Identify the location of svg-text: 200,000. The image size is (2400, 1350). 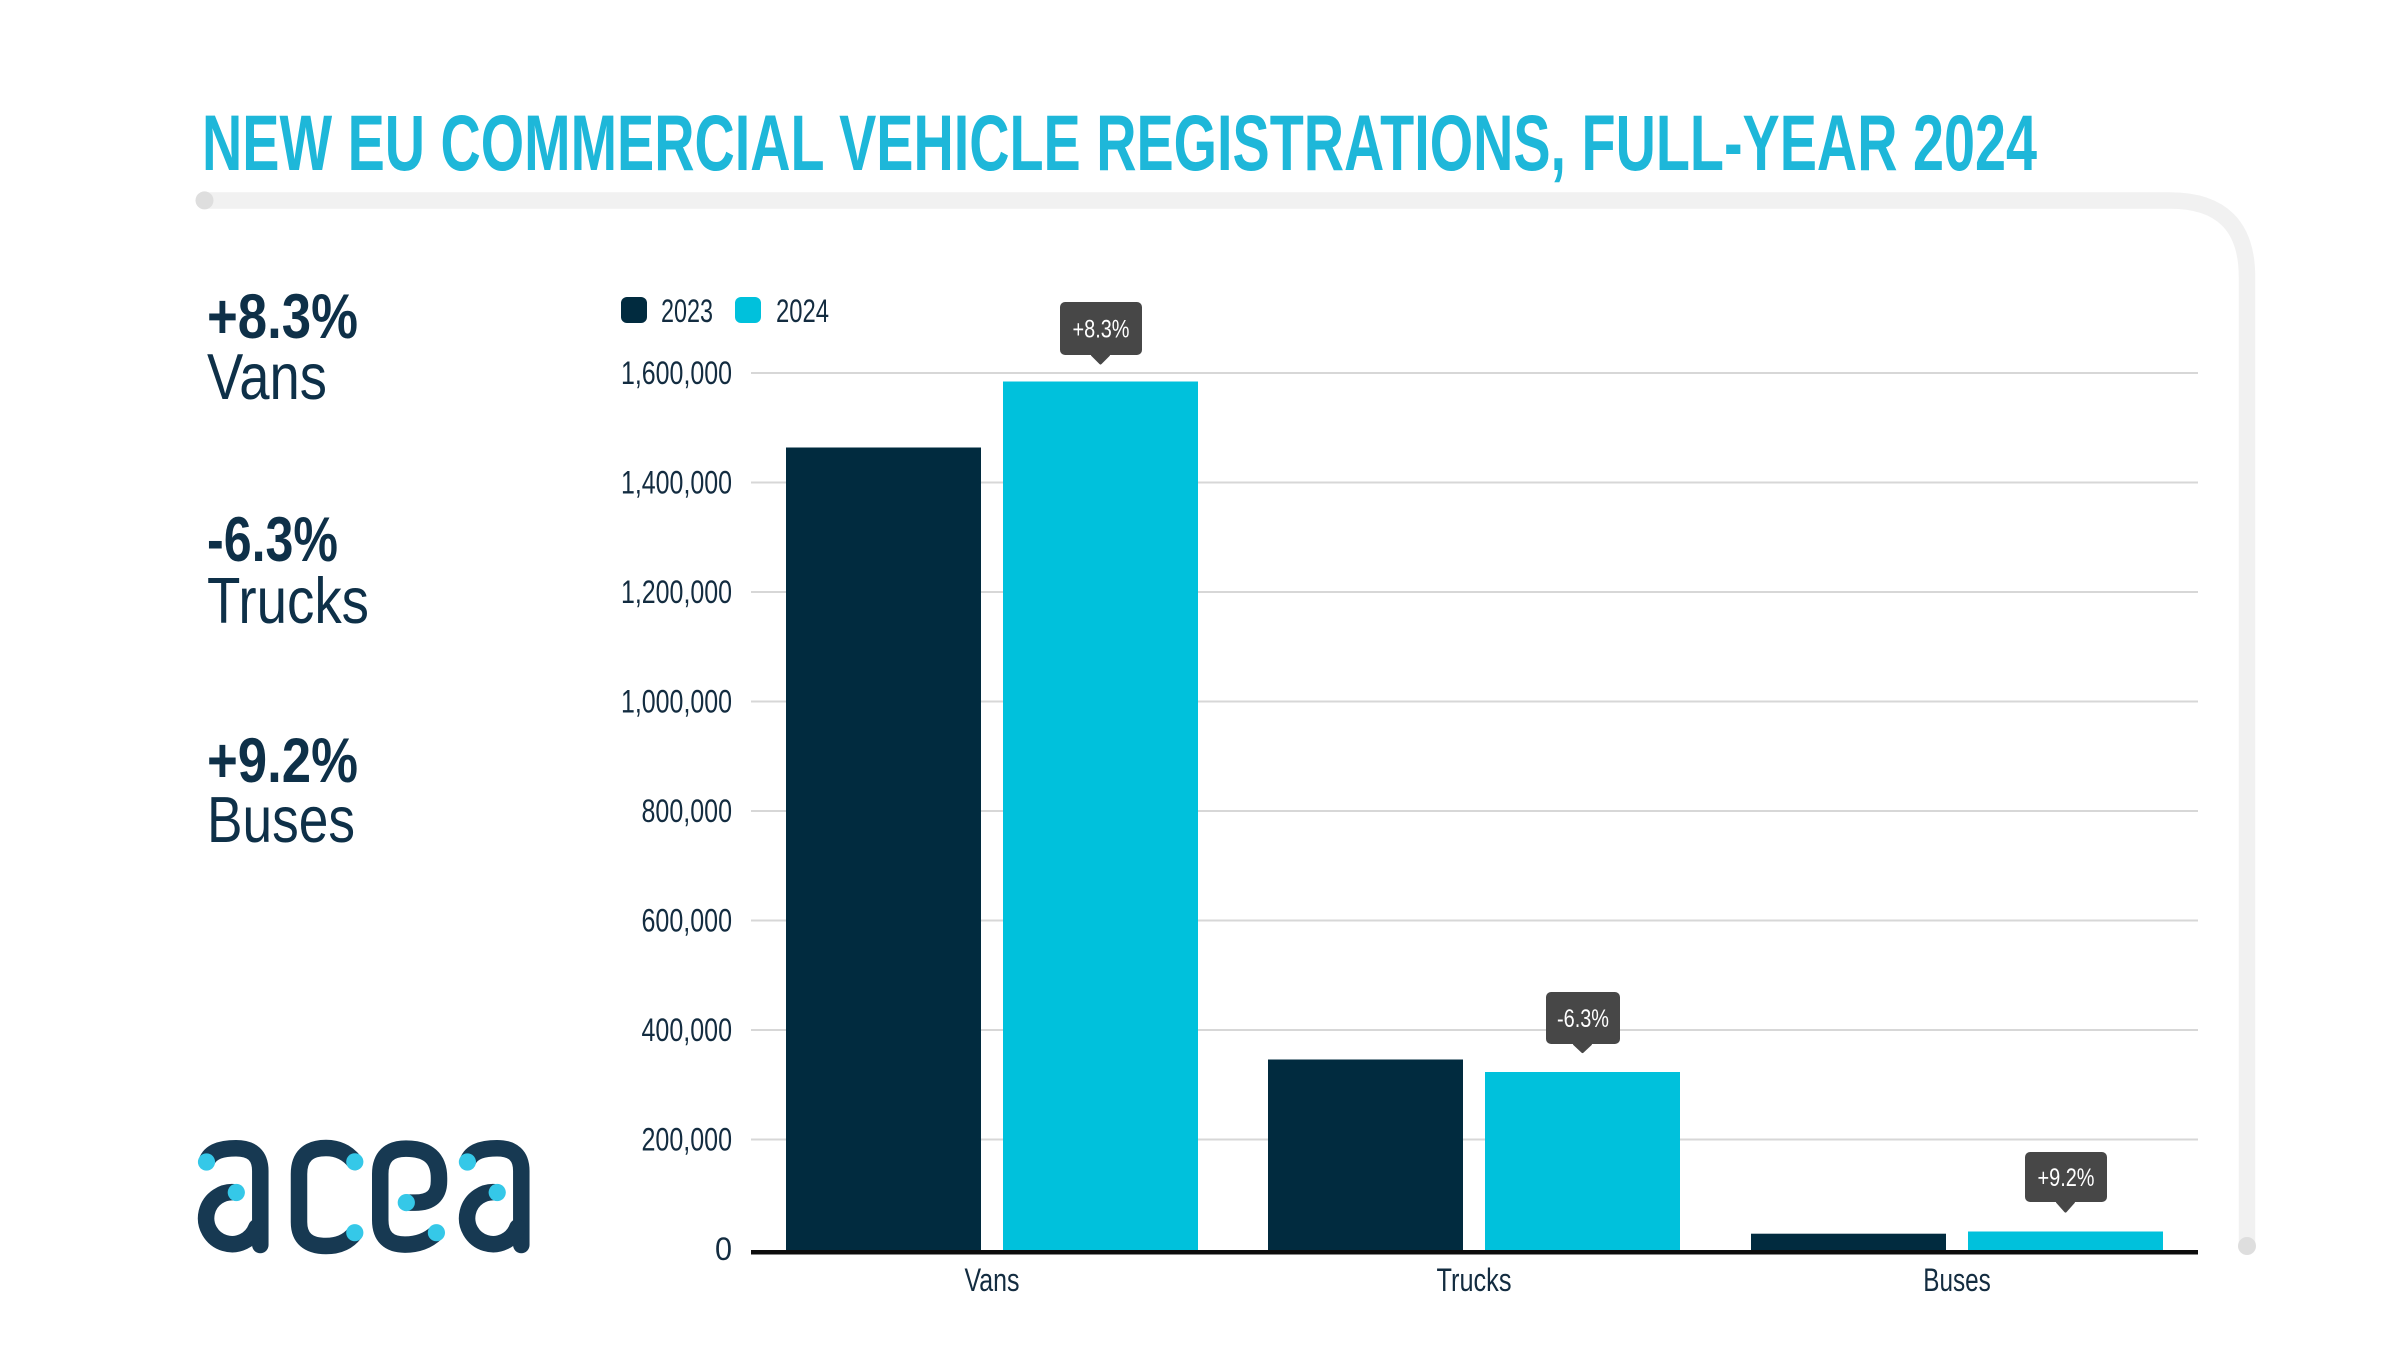
(687, 1140).